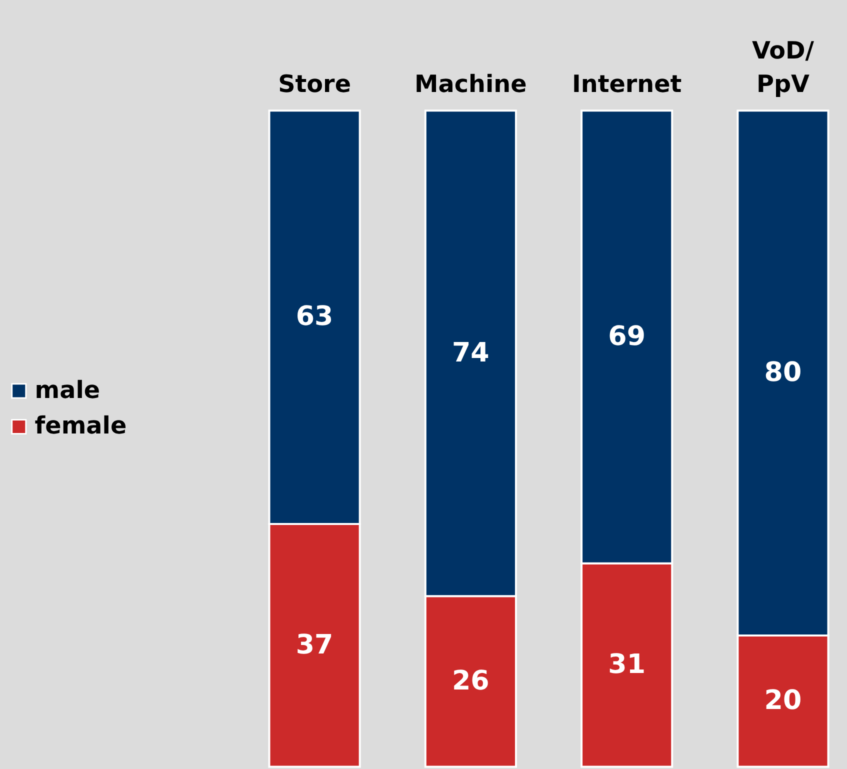 This screenshot has height=769, width=847. Describe the element at coordinates (470, 84) in the screenshot. I see `x-tick-label: Machine` at that location.